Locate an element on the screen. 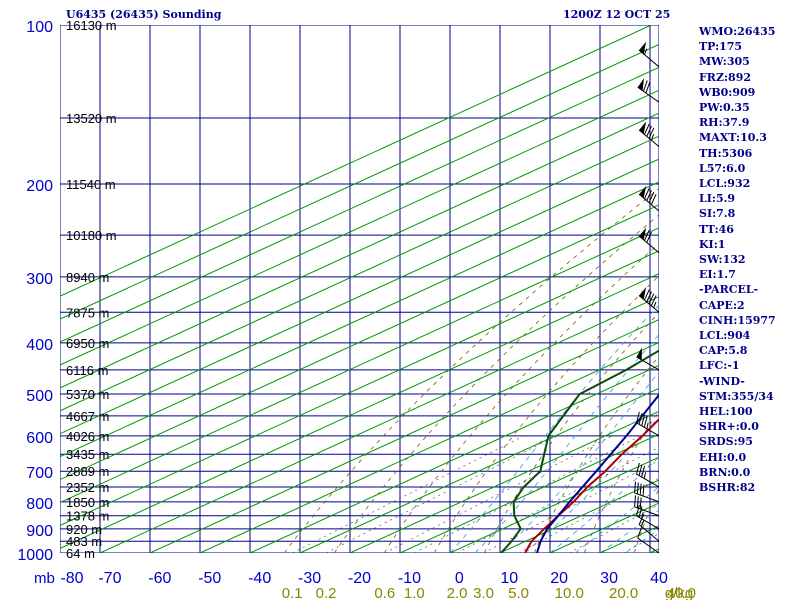  height-label: 8940 m is located at coordinates (87, 277).